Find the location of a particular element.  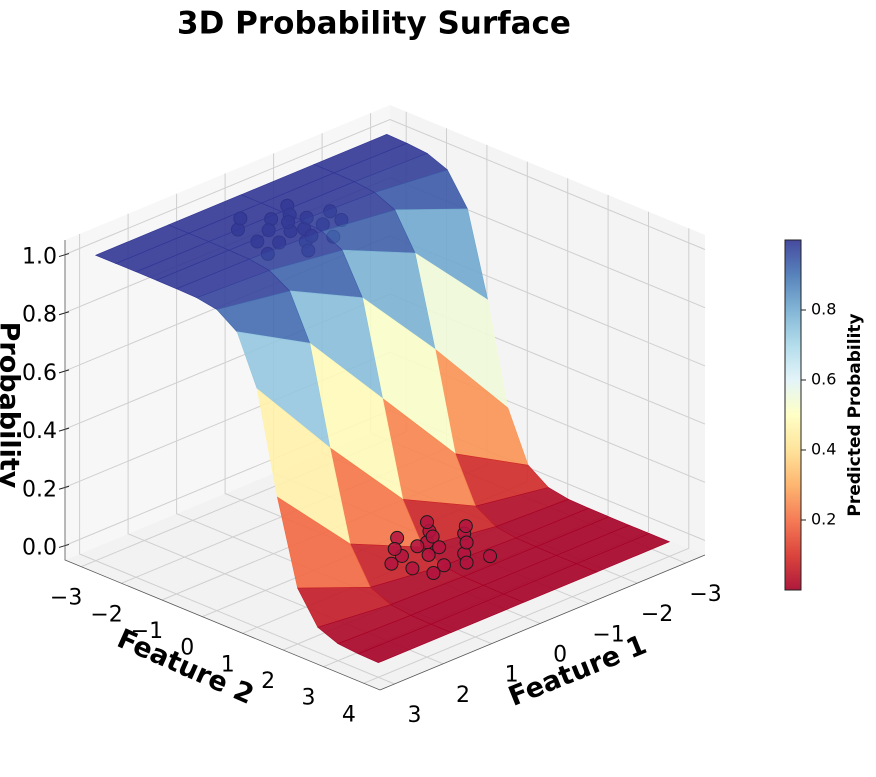

y-tick-label: −1 is located at coordinates (147, 631).